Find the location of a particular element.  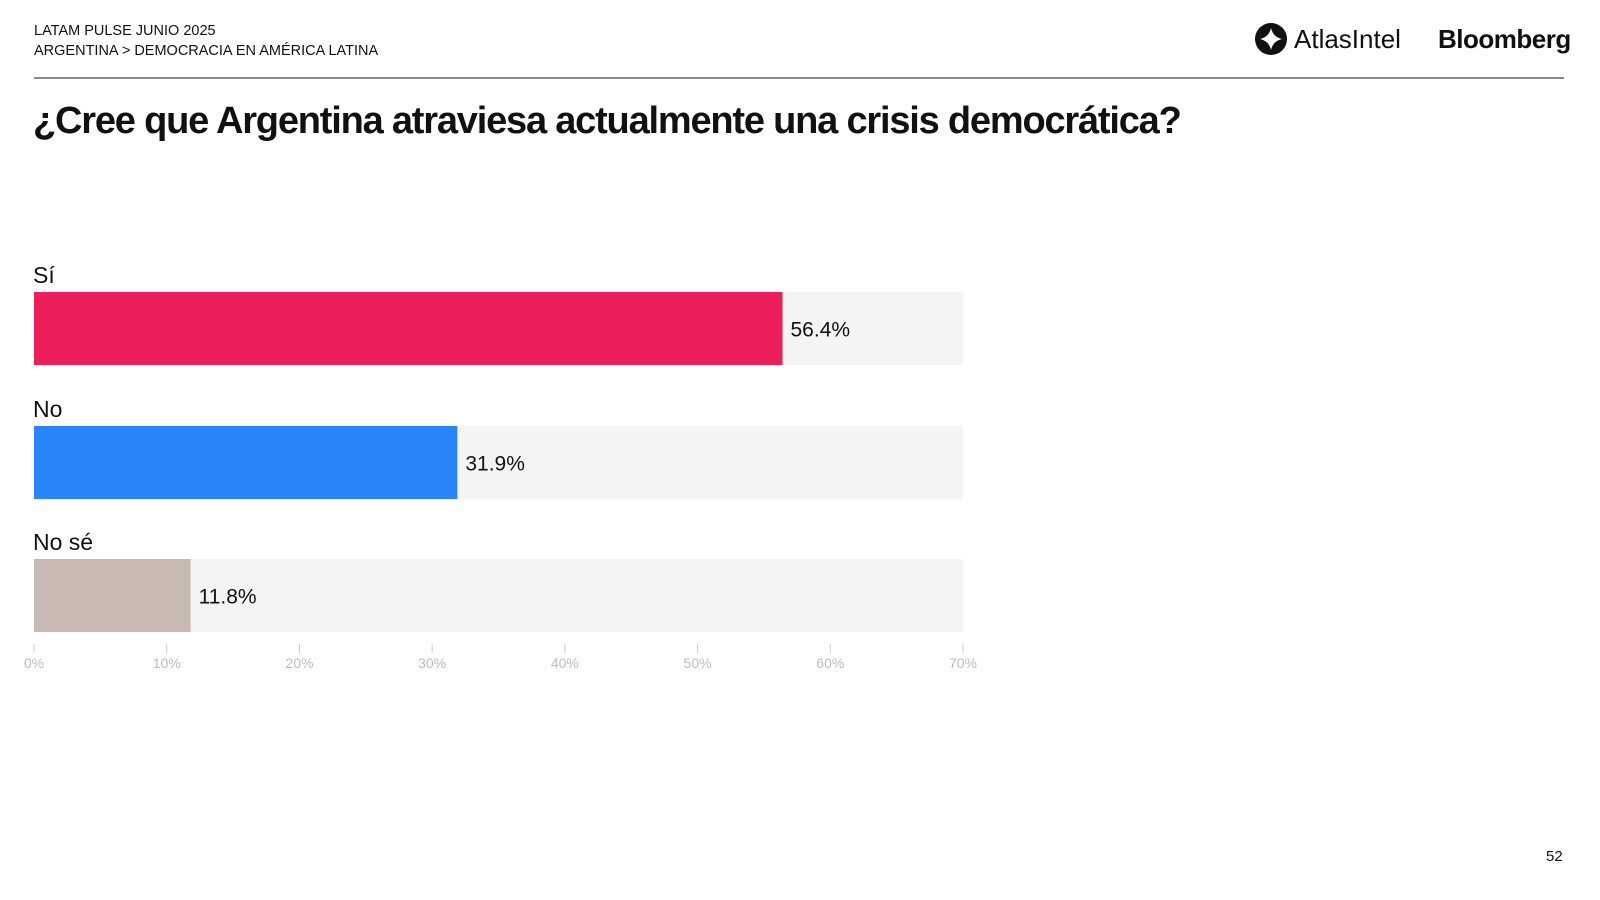

x-tick-label: 10% is located at coordinates (167, 663).